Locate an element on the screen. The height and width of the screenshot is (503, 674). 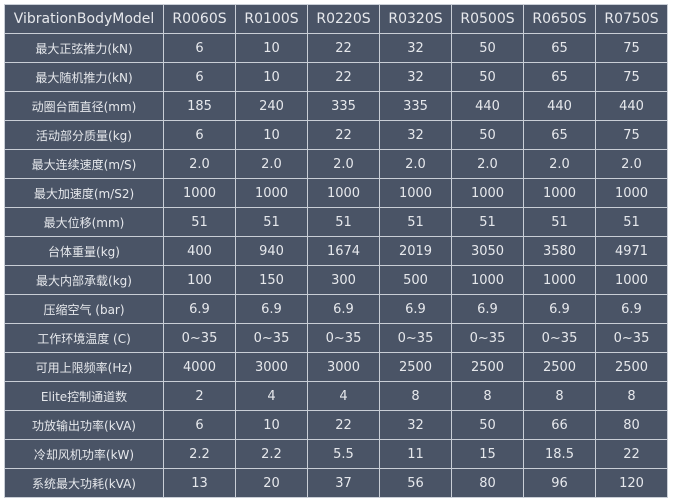
cell: 66 is located at coordinates (559, 425).